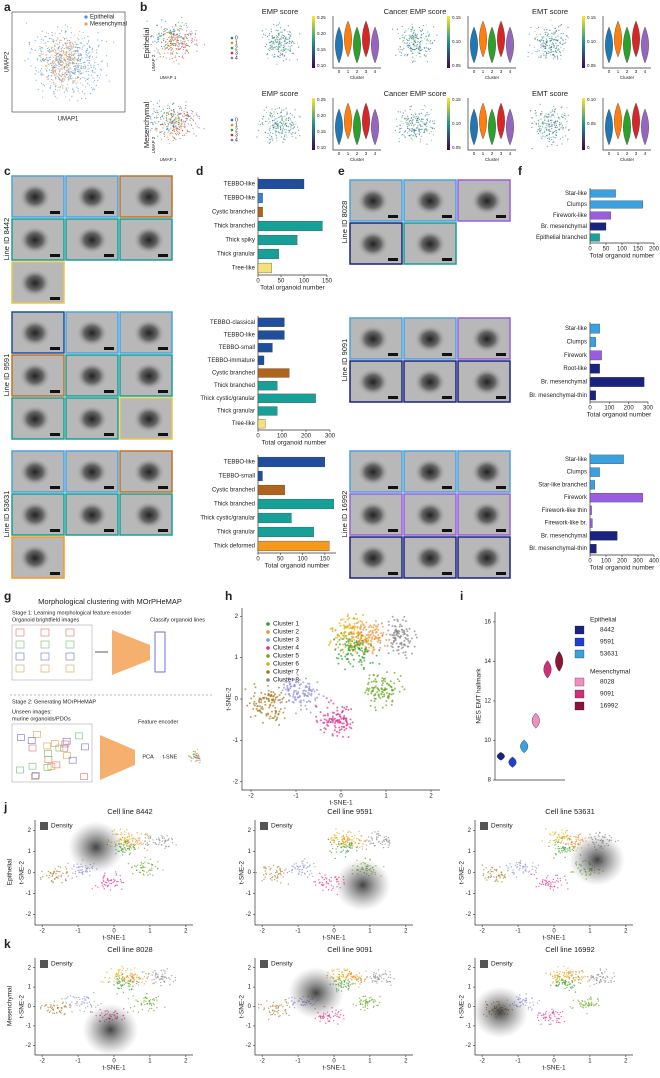  Describe the element at coordinates (479, 696) in the screenshot. I see `label: NES EMT hallmark` at that location.